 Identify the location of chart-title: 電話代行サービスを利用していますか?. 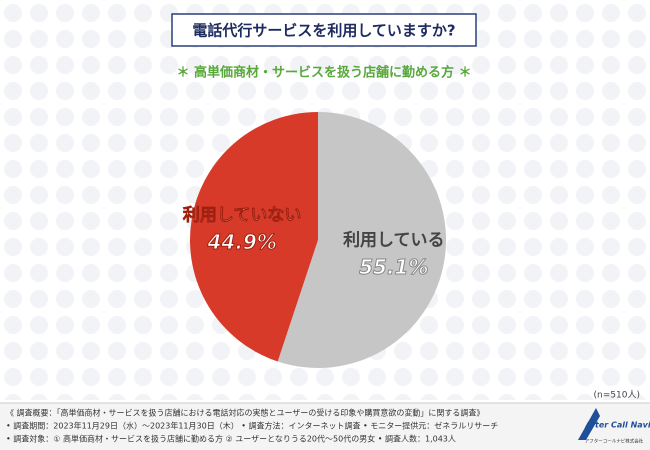
(323, 31).